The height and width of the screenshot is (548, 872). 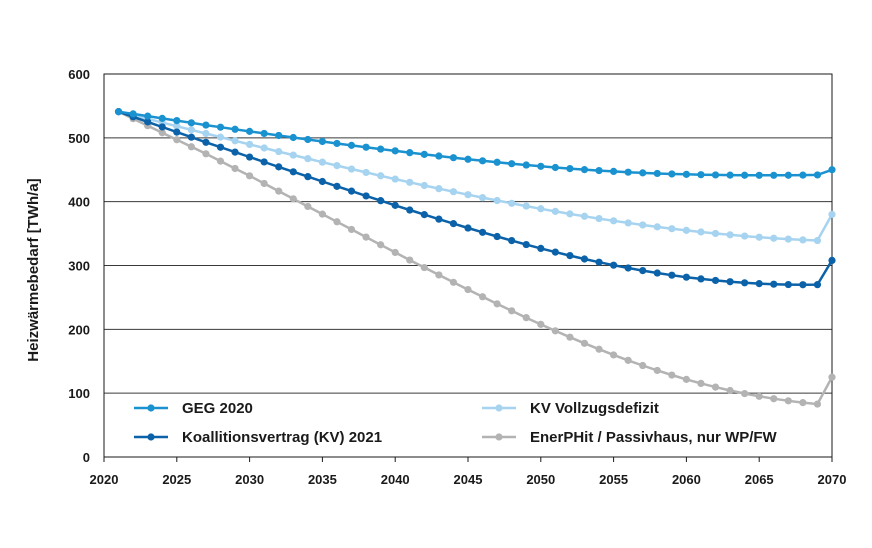 What do you see at coordinates (79, 138) in the screenshot?
I see `y-tick-label: 500` at bounding box center [79, 138].